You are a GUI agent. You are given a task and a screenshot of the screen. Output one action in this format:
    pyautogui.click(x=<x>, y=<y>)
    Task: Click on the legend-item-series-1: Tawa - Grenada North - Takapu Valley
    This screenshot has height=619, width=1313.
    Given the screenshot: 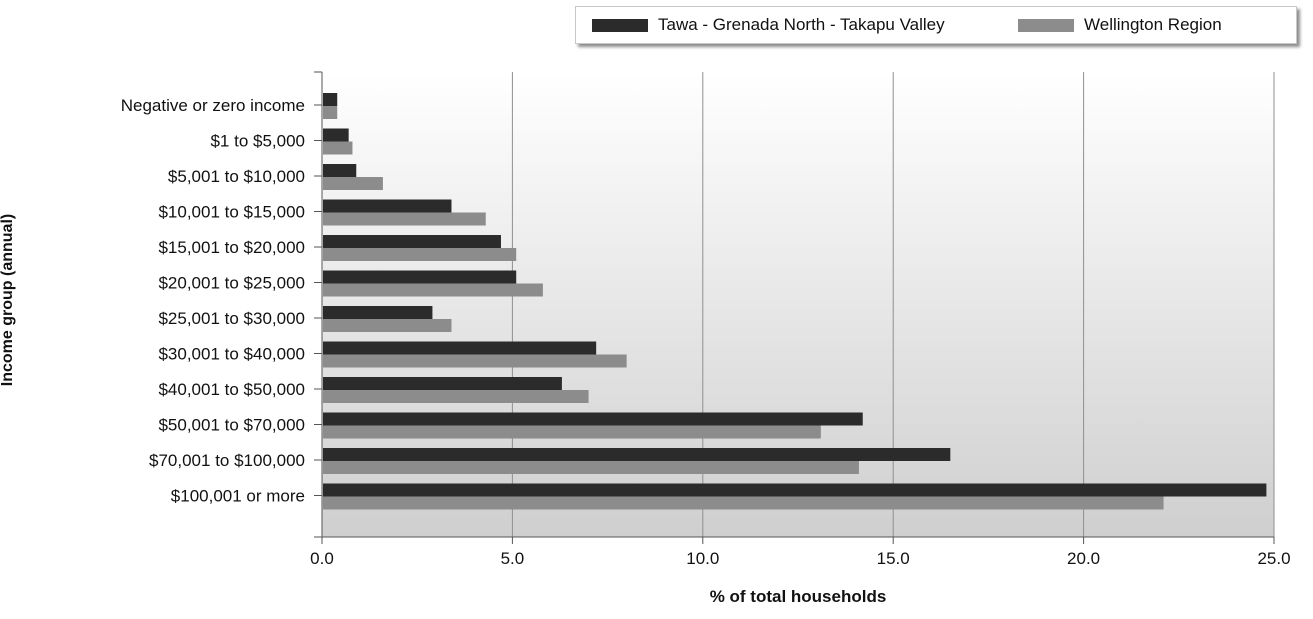 What is the action you would take?
    pyautogui.click(x=768, y=25)
    